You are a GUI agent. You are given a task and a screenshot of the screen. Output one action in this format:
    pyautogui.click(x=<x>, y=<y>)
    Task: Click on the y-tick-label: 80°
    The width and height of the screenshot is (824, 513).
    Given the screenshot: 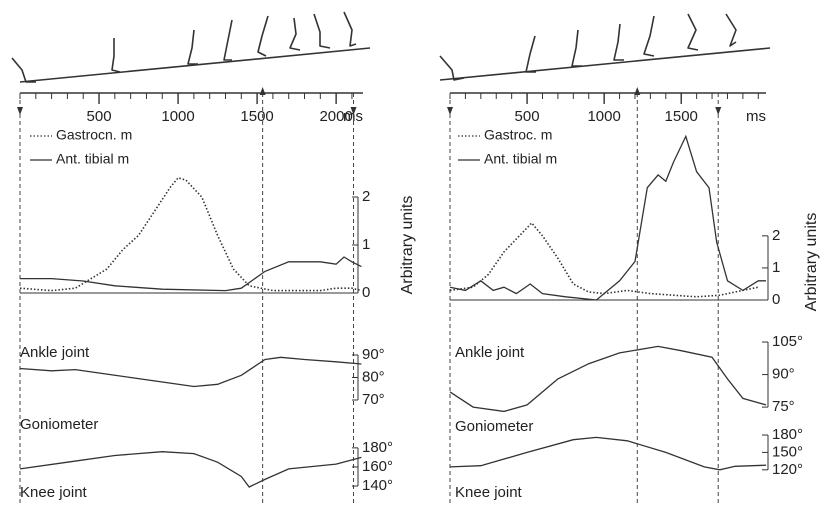 What is the action you would take?
    pyautogui.click(x=373, y=376)
    